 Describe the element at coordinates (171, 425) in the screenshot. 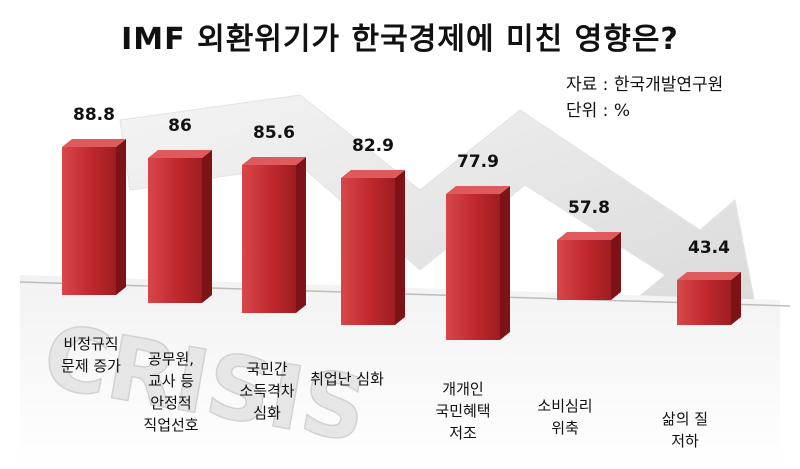

I see `category-label-line: 직업선호` at that location.